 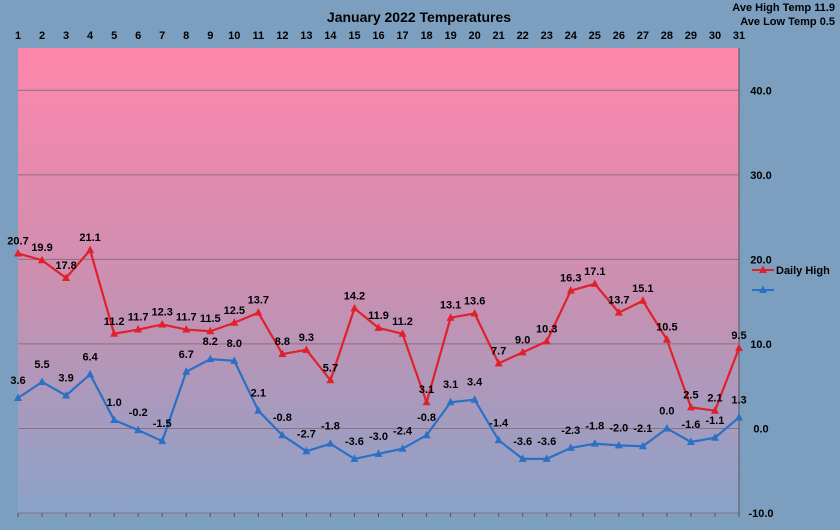 What do you see at coordinates (378, 437) in the screenshot?
I see `low-label-16: -3.0` at bounding box center [378, 437].